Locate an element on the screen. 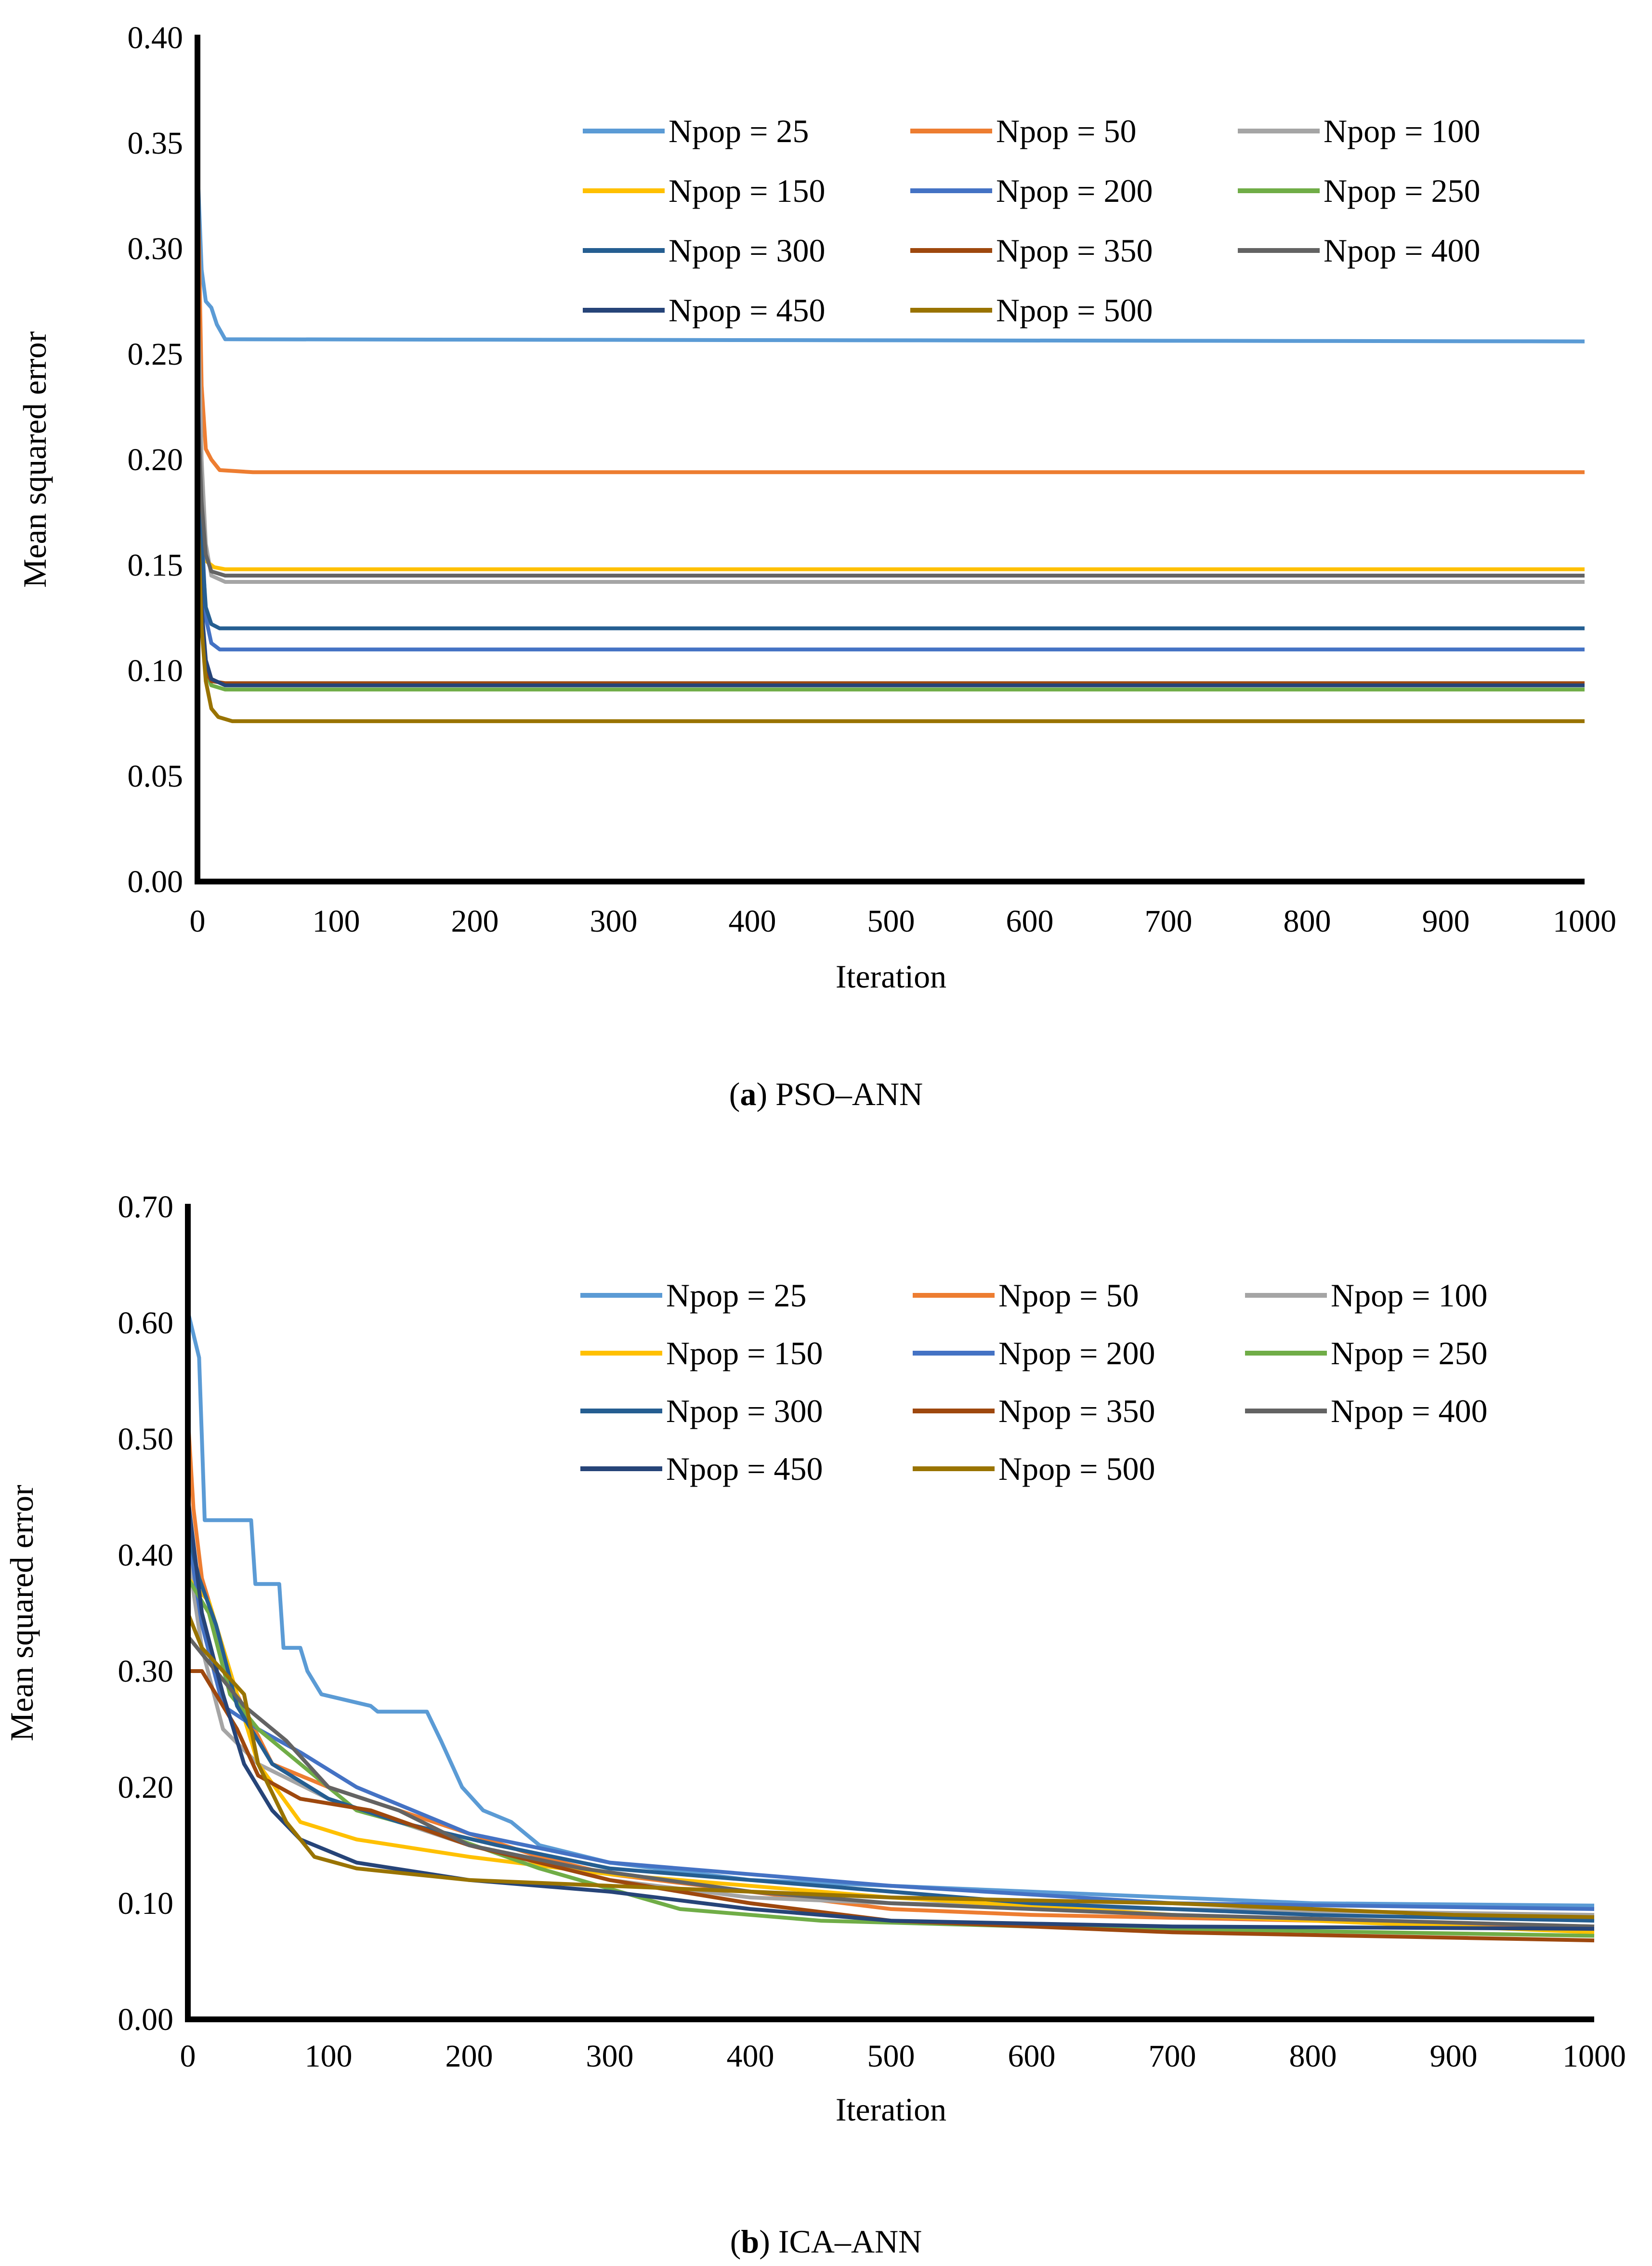 The width and height of the screenshot is (1652, 2266). caption-ica-ann: (b) ICA–ANN is located at coordinates (826, 2241).